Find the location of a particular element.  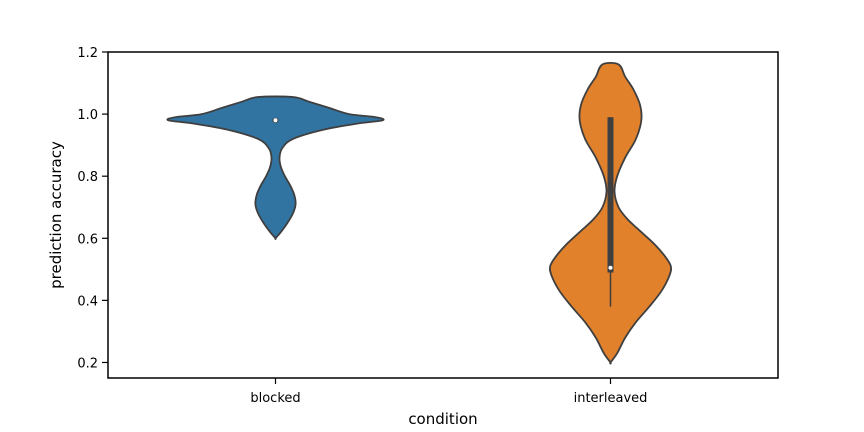

median-dot-interleaved is located at coordinates (610, 268).